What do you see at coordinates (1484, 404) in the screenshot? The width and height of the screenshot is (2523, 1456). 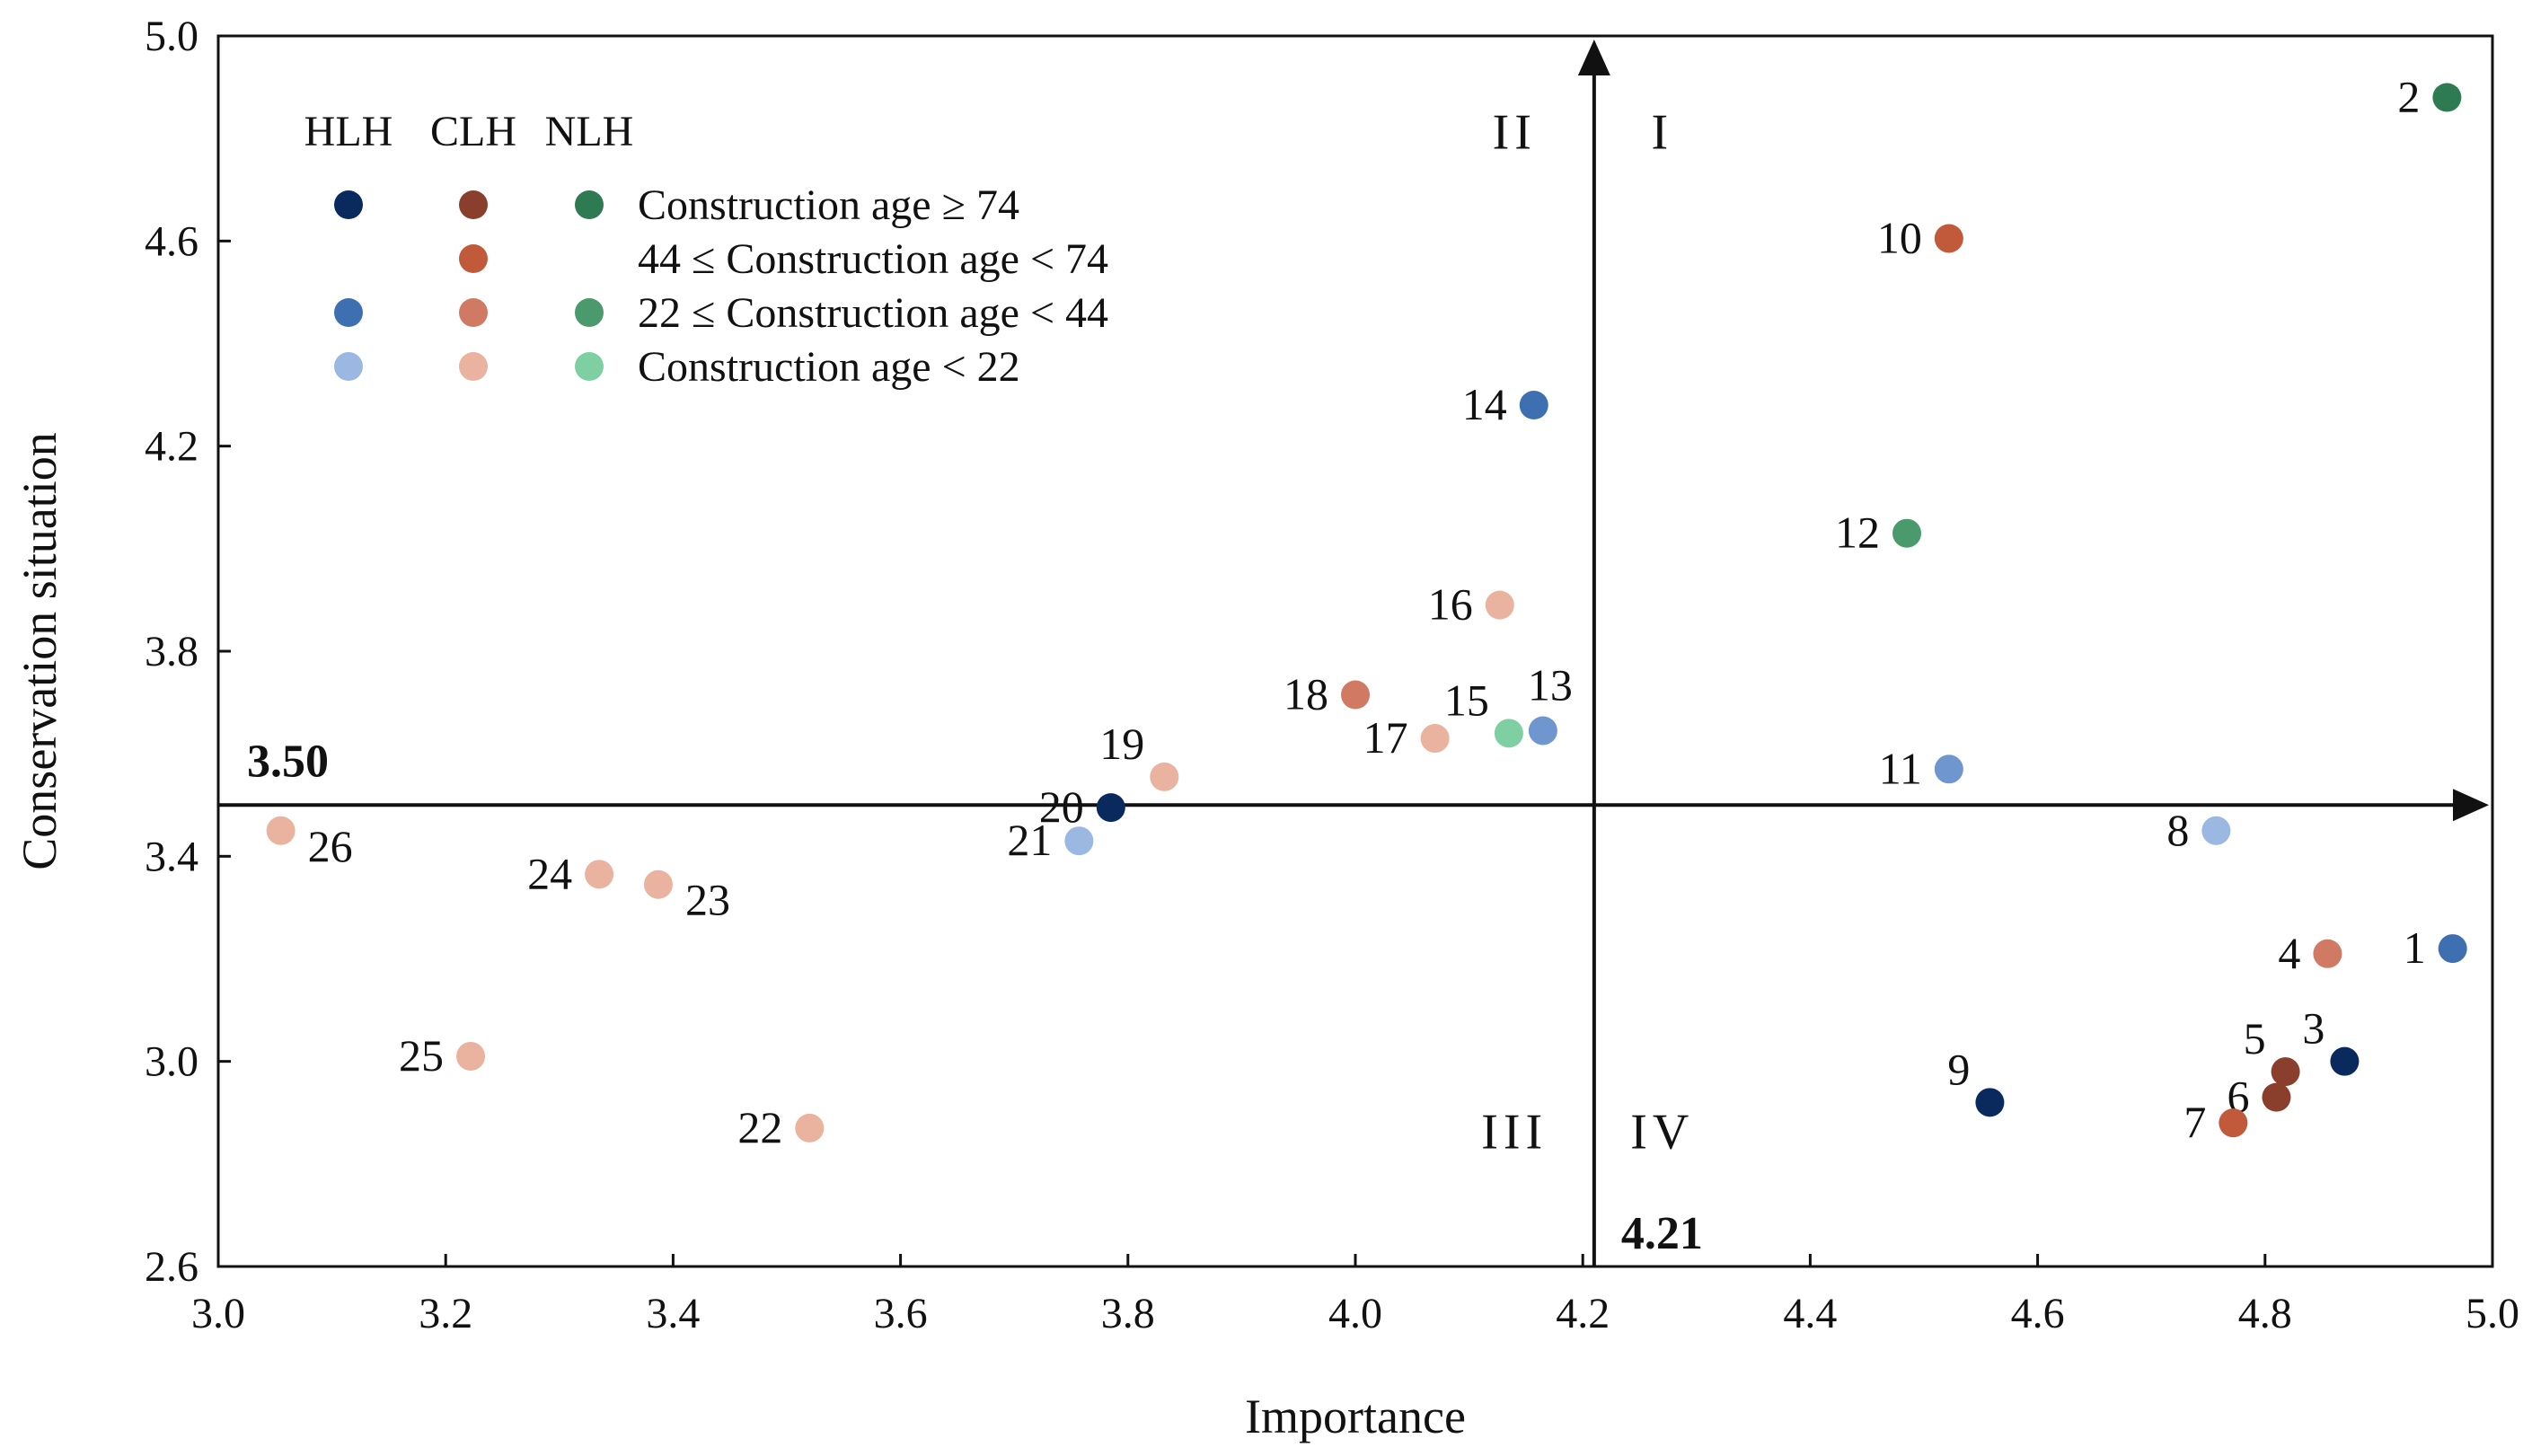 I see `data-point-label: 14` at bounding box center [1484, 404].